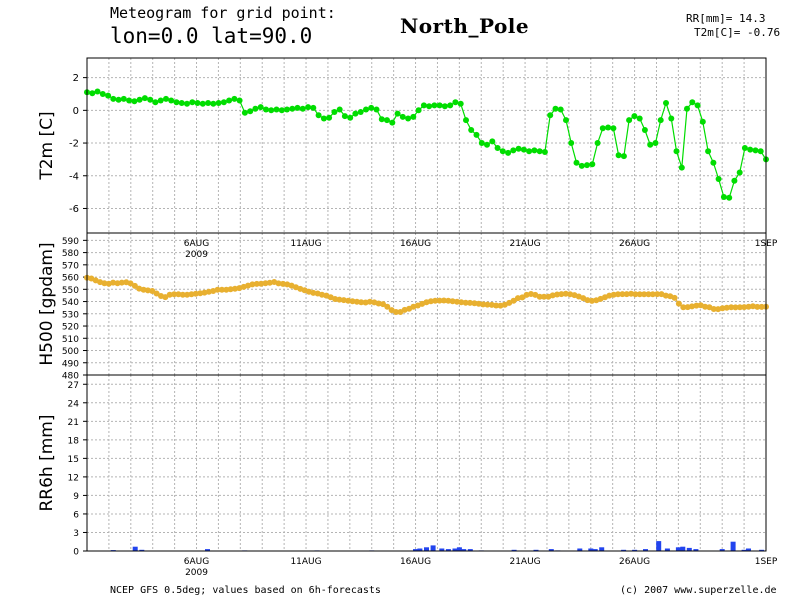 Image resolution: width=800 pixels, height=600 pixels. Describe the element at coordinates (76, 111) in the screenshot. I see `y-tick-label: 0` at that location.